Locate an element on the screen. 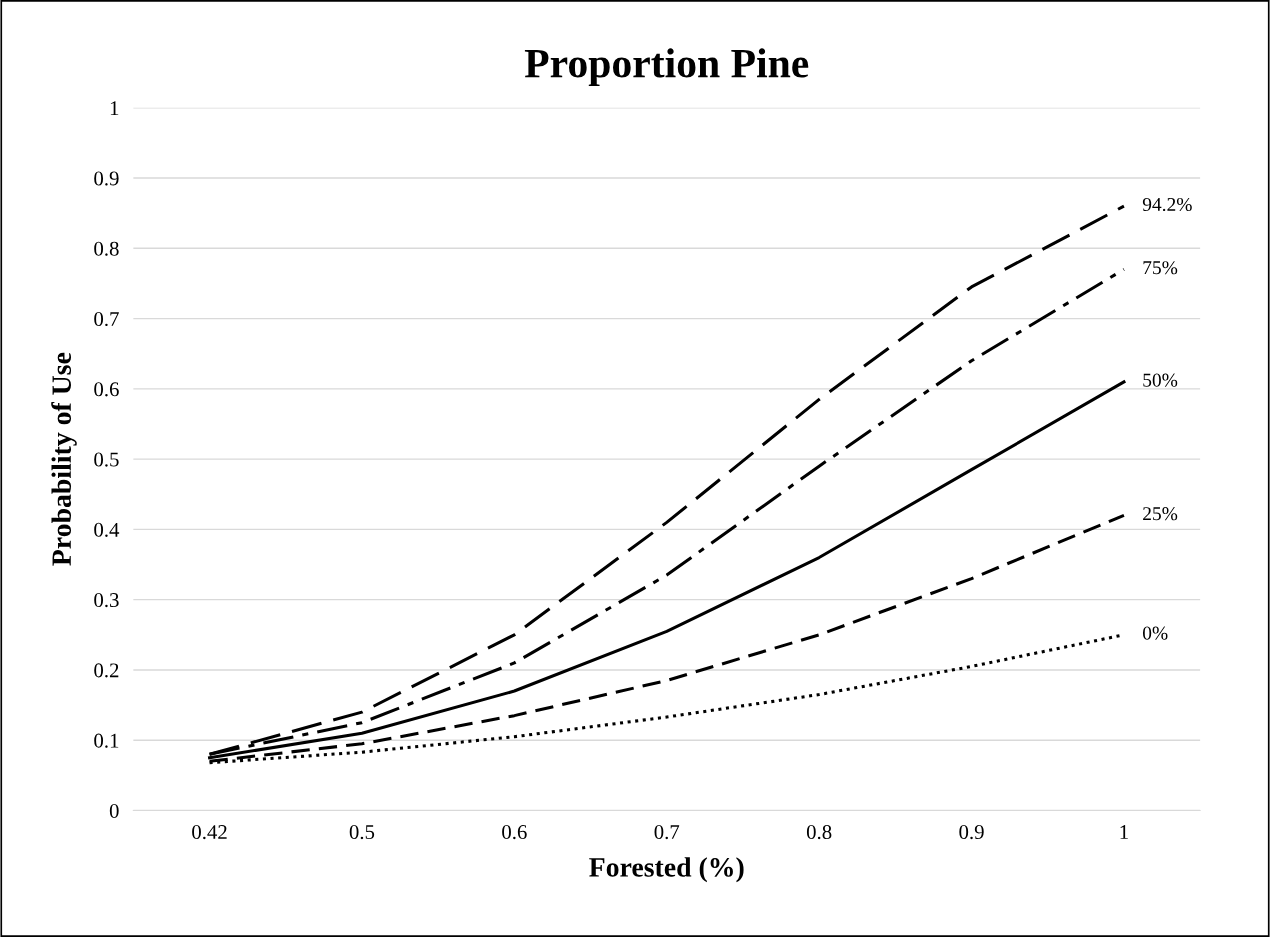 Image resolution: width=1270 pixels, height=937 pixels. x-tick-label: 1 is located at coordinates (1124, 832).